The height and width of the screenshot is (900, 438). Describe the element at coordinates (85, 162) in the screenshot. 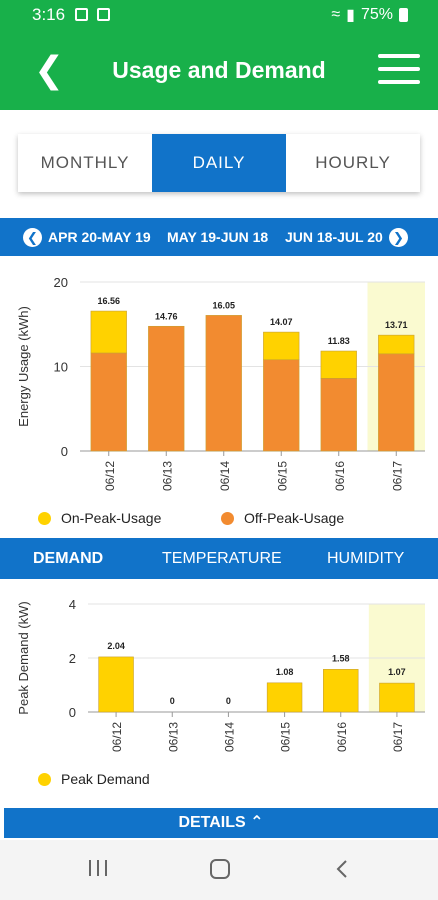

I see `tab-monthly: MONTHLY` at that location.